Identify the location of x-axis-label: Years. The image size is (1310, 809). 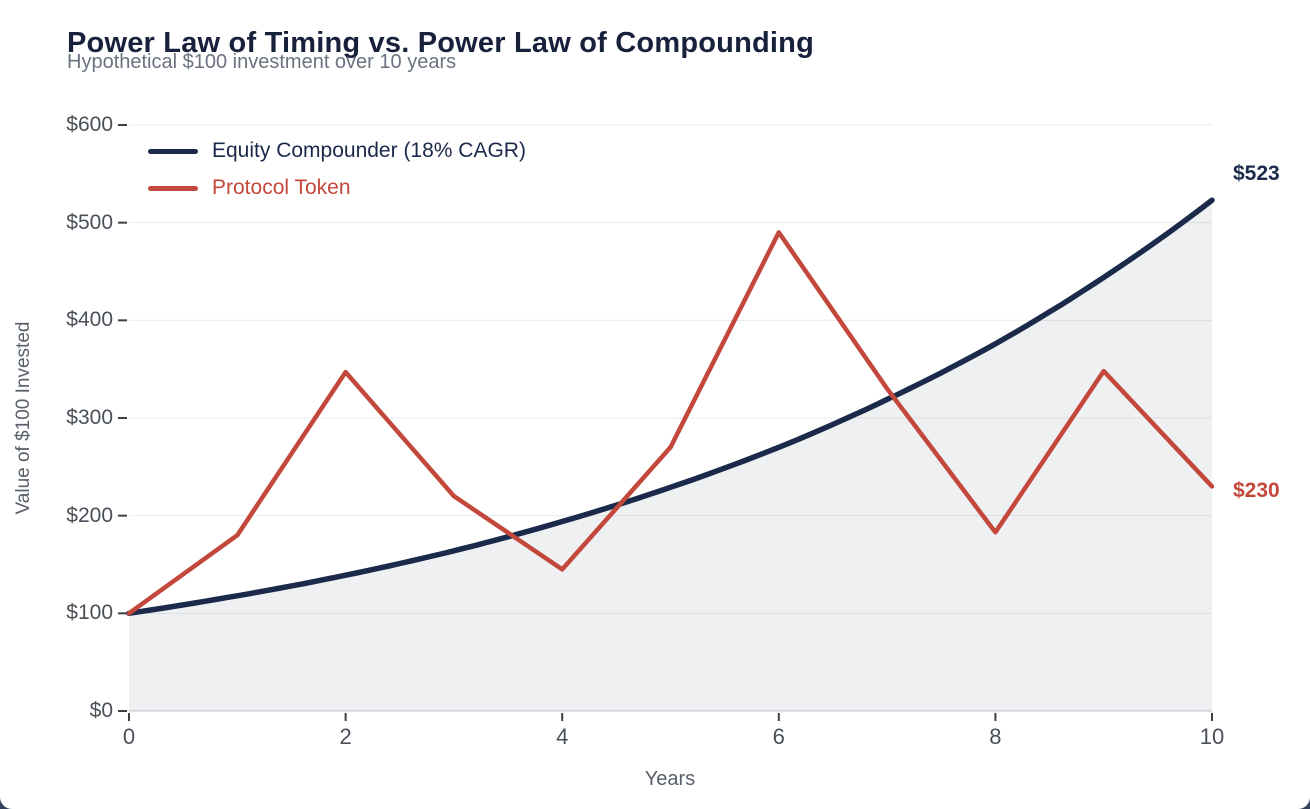
(670, 779).